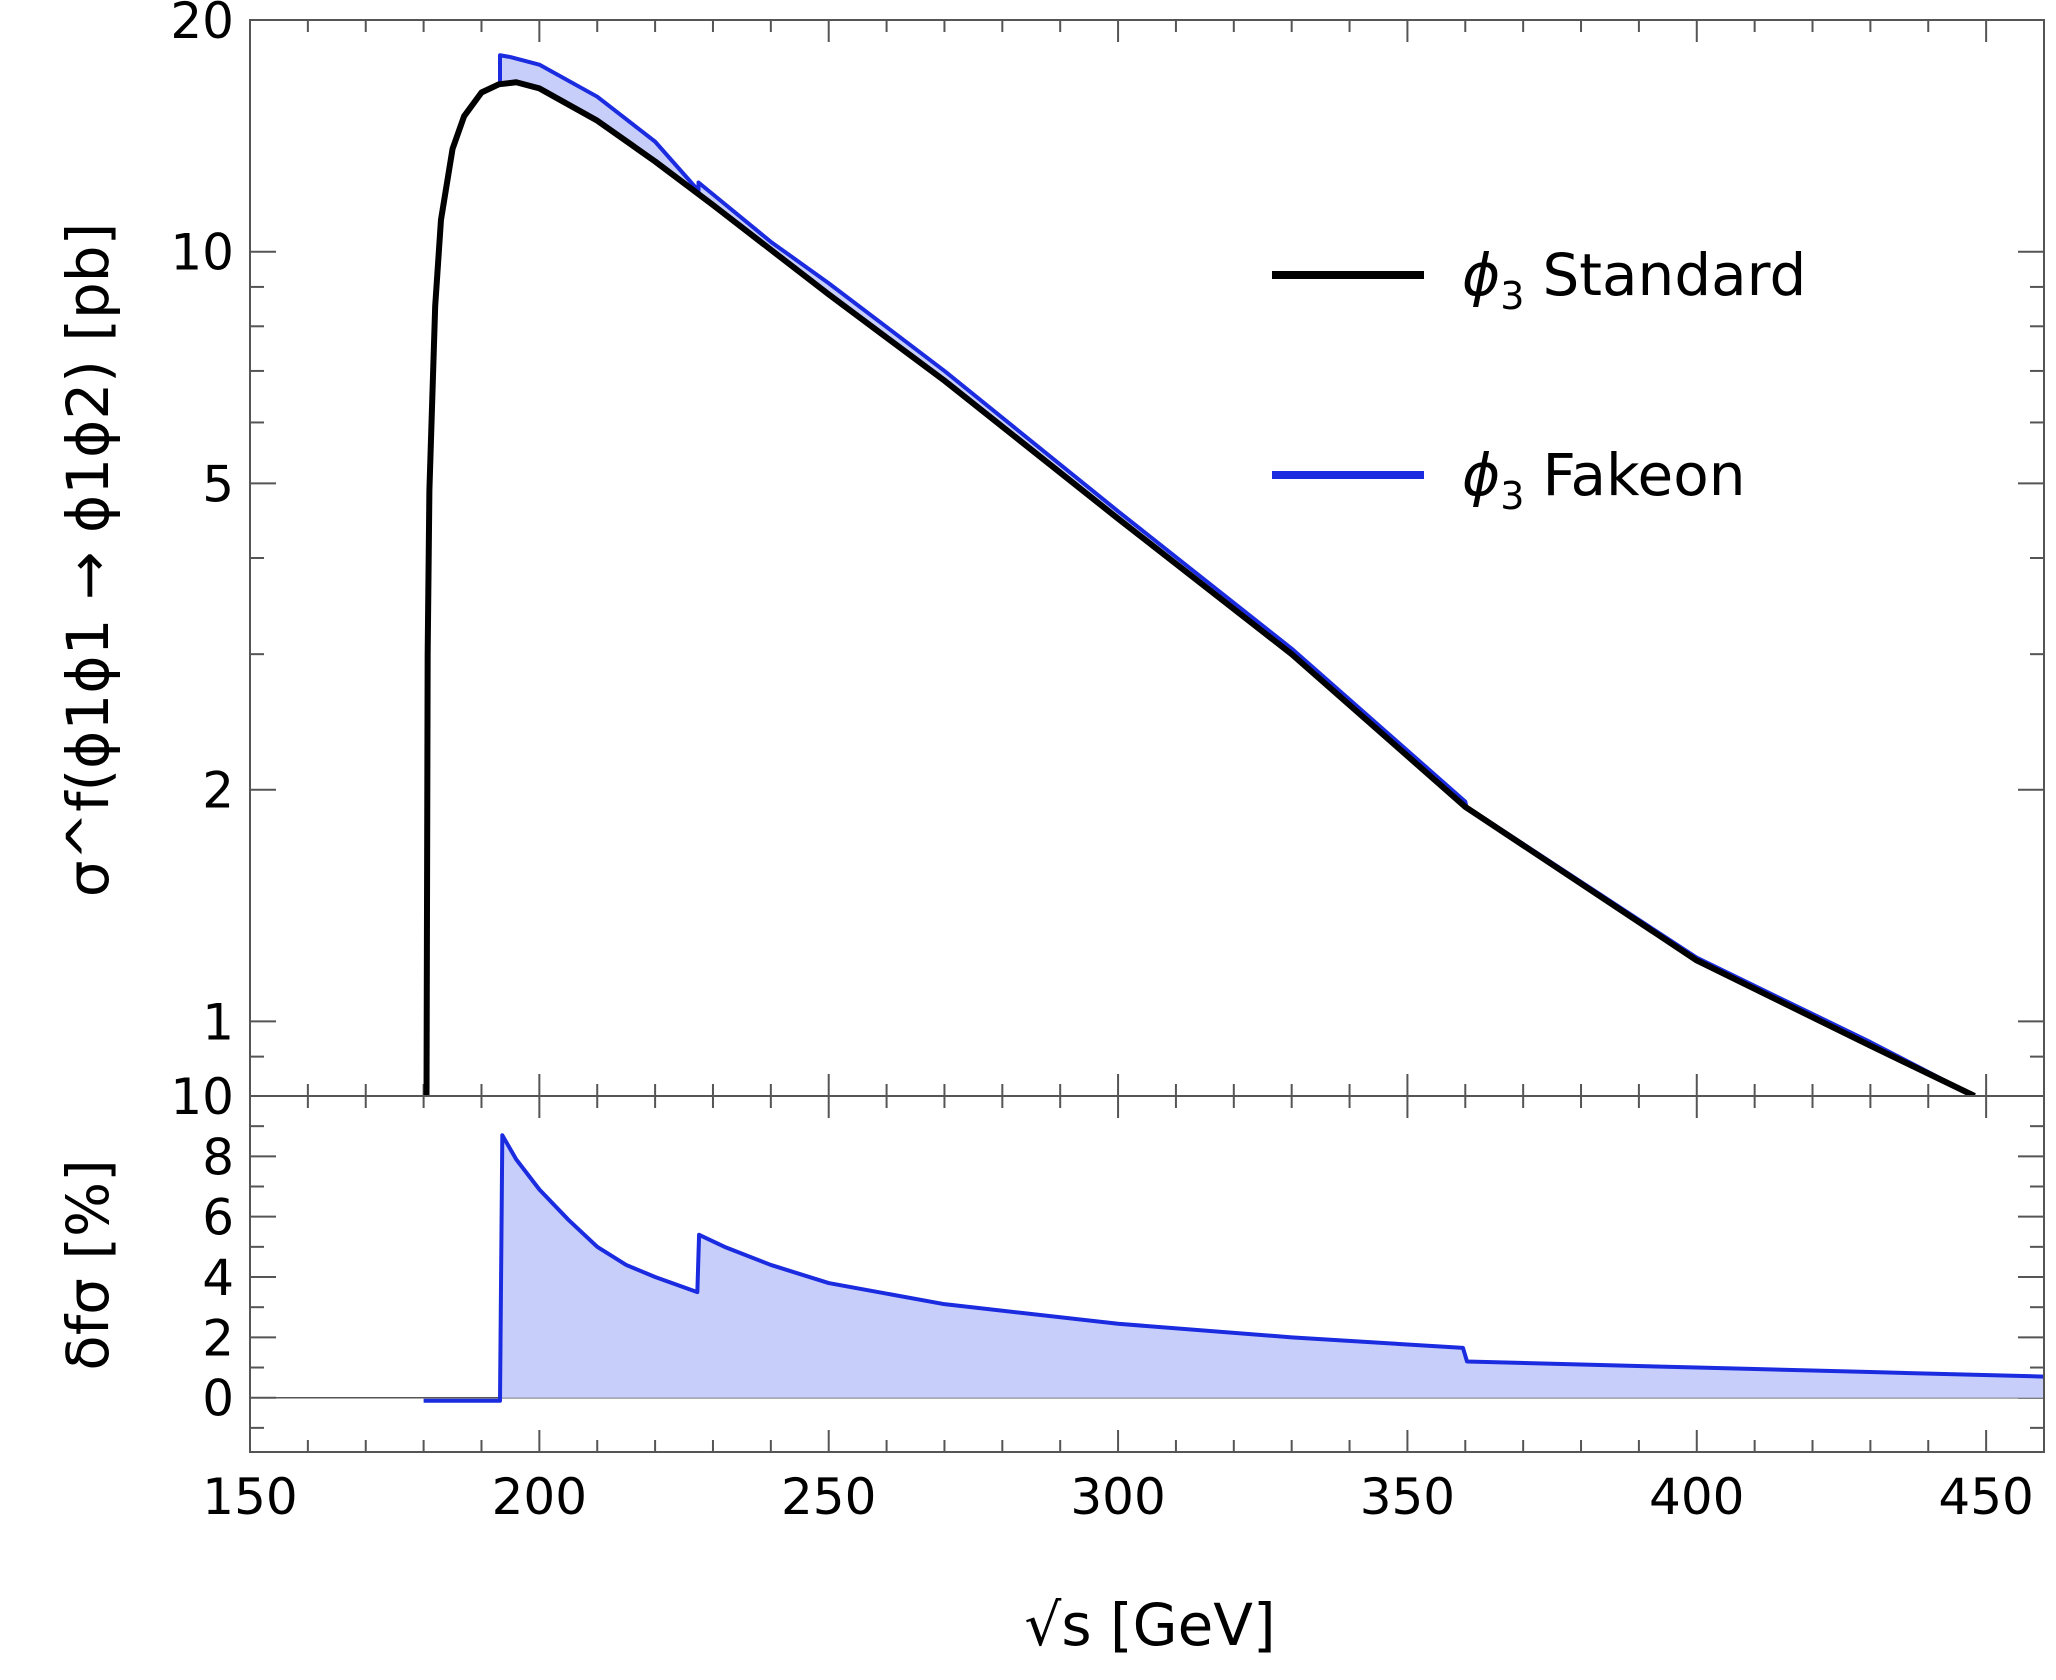 This screenshot has width=2056, height=1680. I want to click on correction-area, so click(1272, 1268).